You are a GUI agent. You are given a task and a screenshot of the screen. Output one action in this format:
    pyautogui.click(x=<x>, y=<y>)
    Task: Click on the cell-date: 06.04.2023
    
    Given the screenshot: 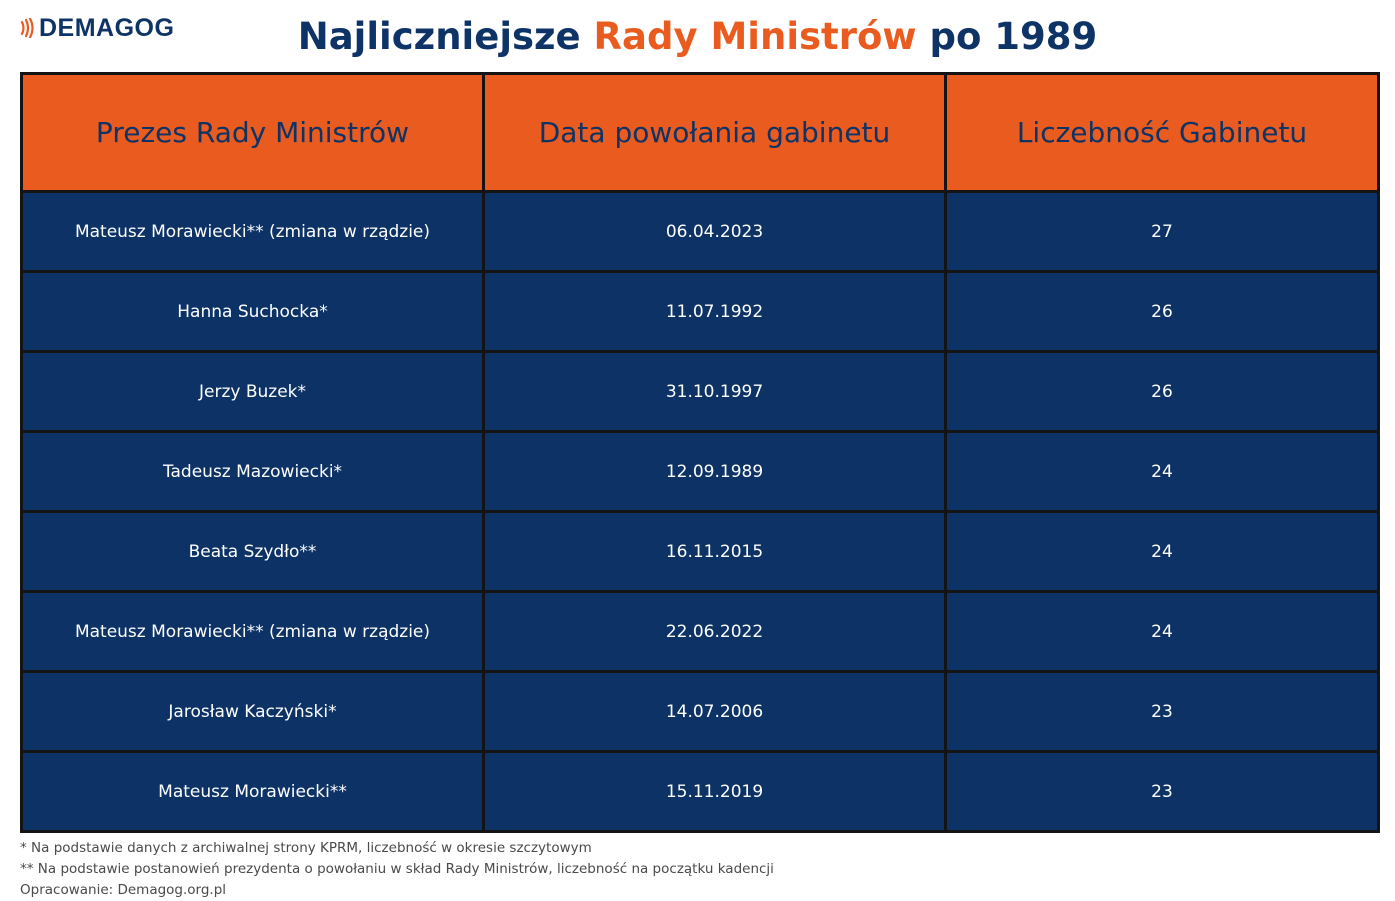 What is the action you would take?
    pyautogui.click(x=714, y=231)
    